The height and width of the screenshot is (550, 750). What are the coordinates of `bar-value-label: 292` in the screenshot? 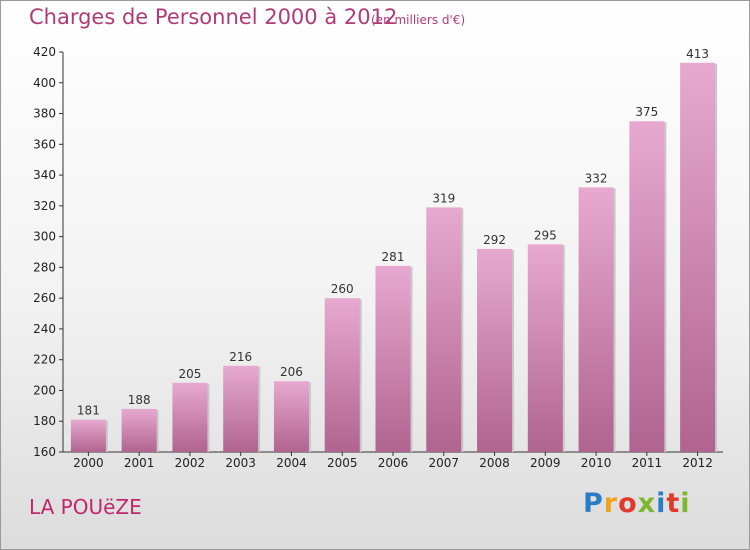 It's located at (494, 240).